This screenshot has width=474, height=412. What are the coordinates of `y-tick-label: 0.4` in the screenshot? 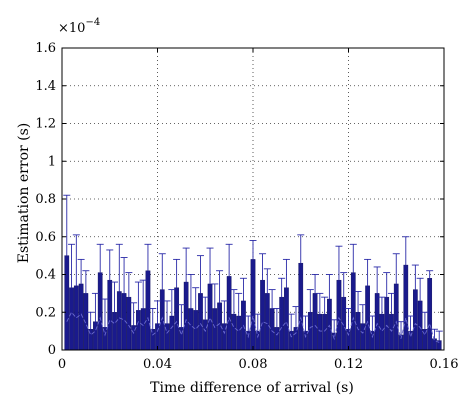 It's located at (45, 275).